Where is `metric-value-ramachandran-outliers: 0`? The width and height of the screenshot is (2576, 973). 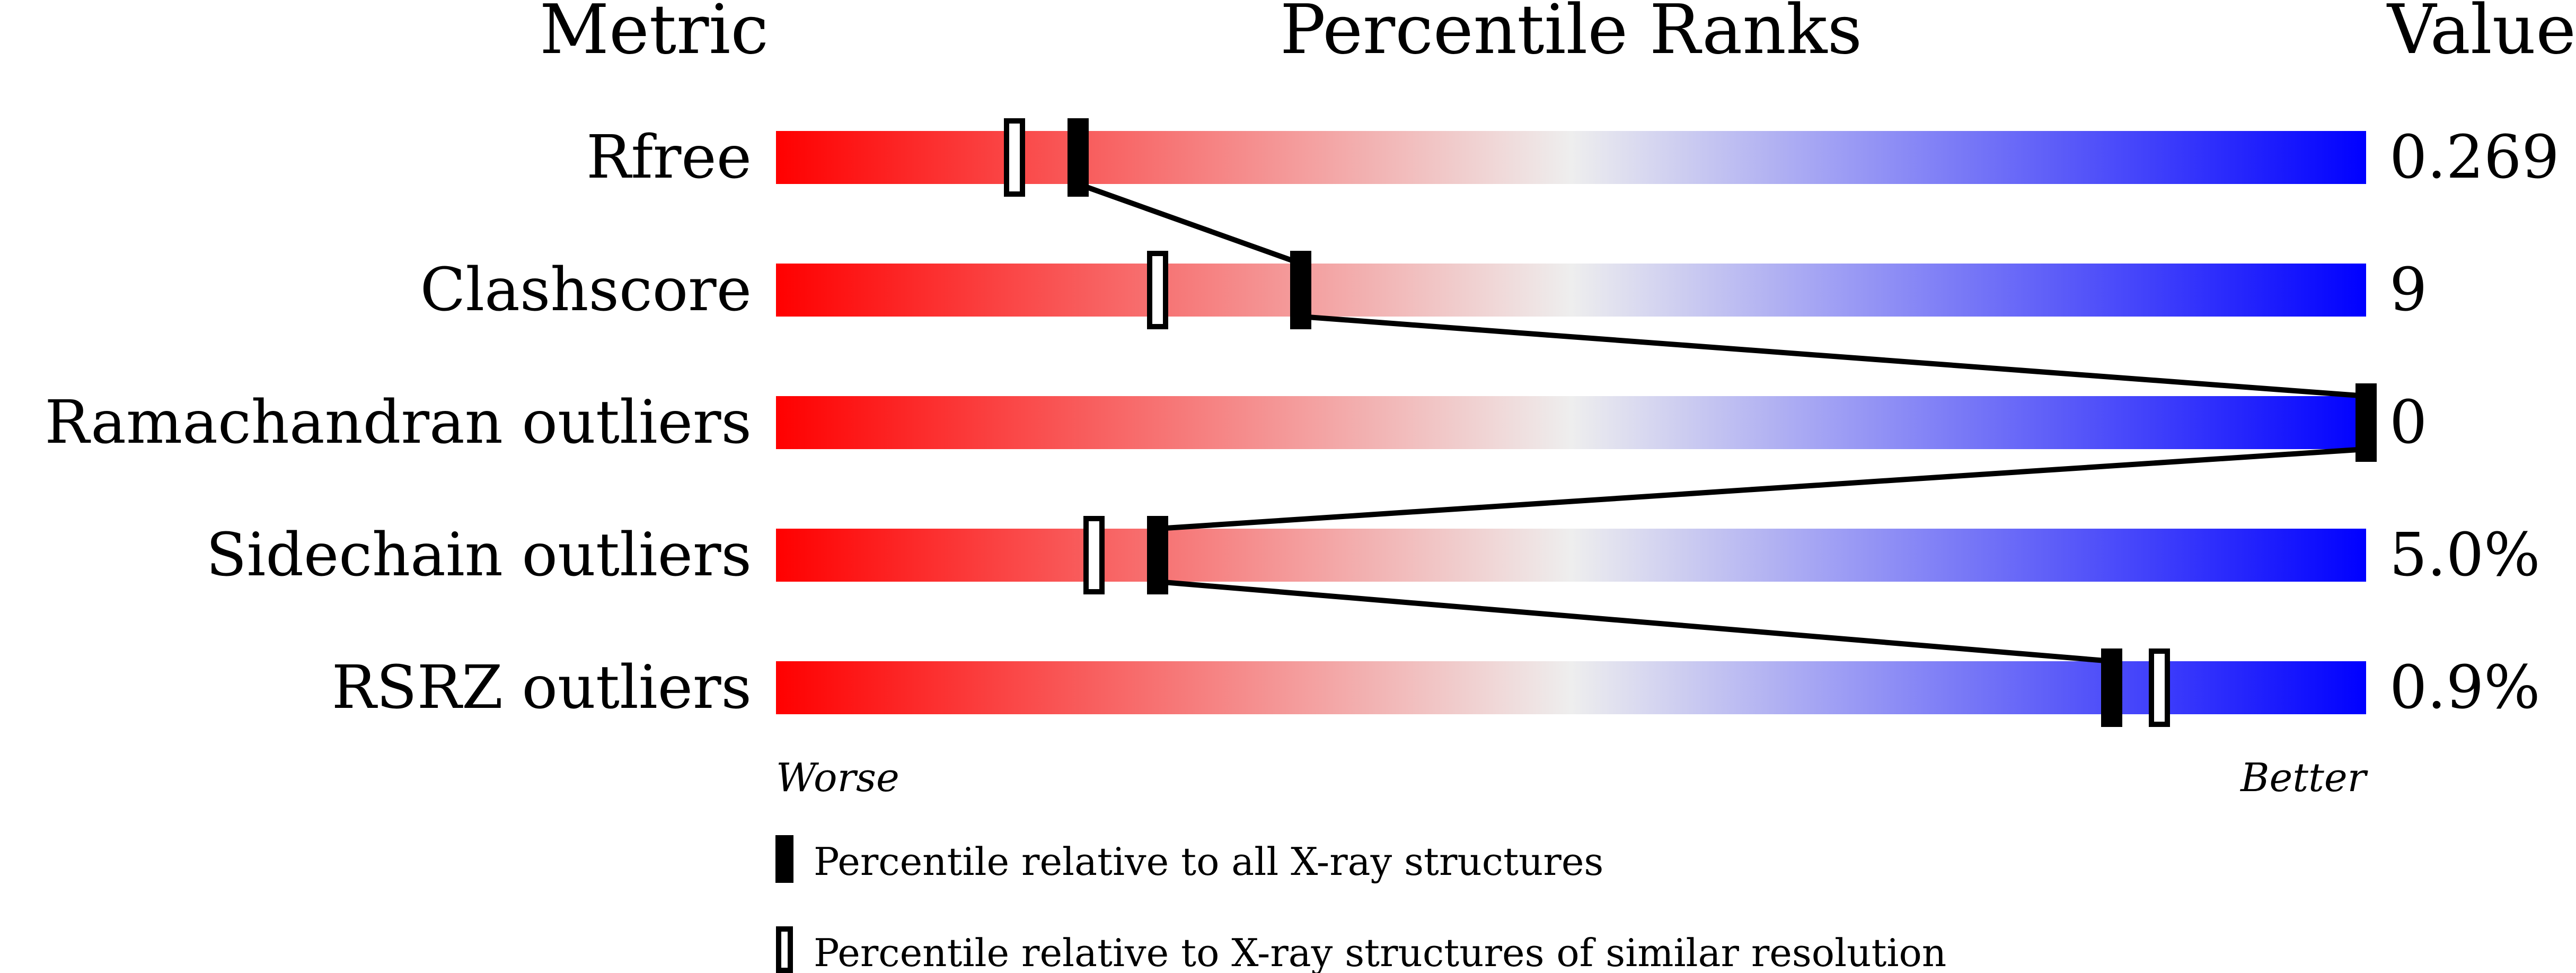
metric-value-ramachandran-outliers: 0 is located at coordinates (2408, 422).